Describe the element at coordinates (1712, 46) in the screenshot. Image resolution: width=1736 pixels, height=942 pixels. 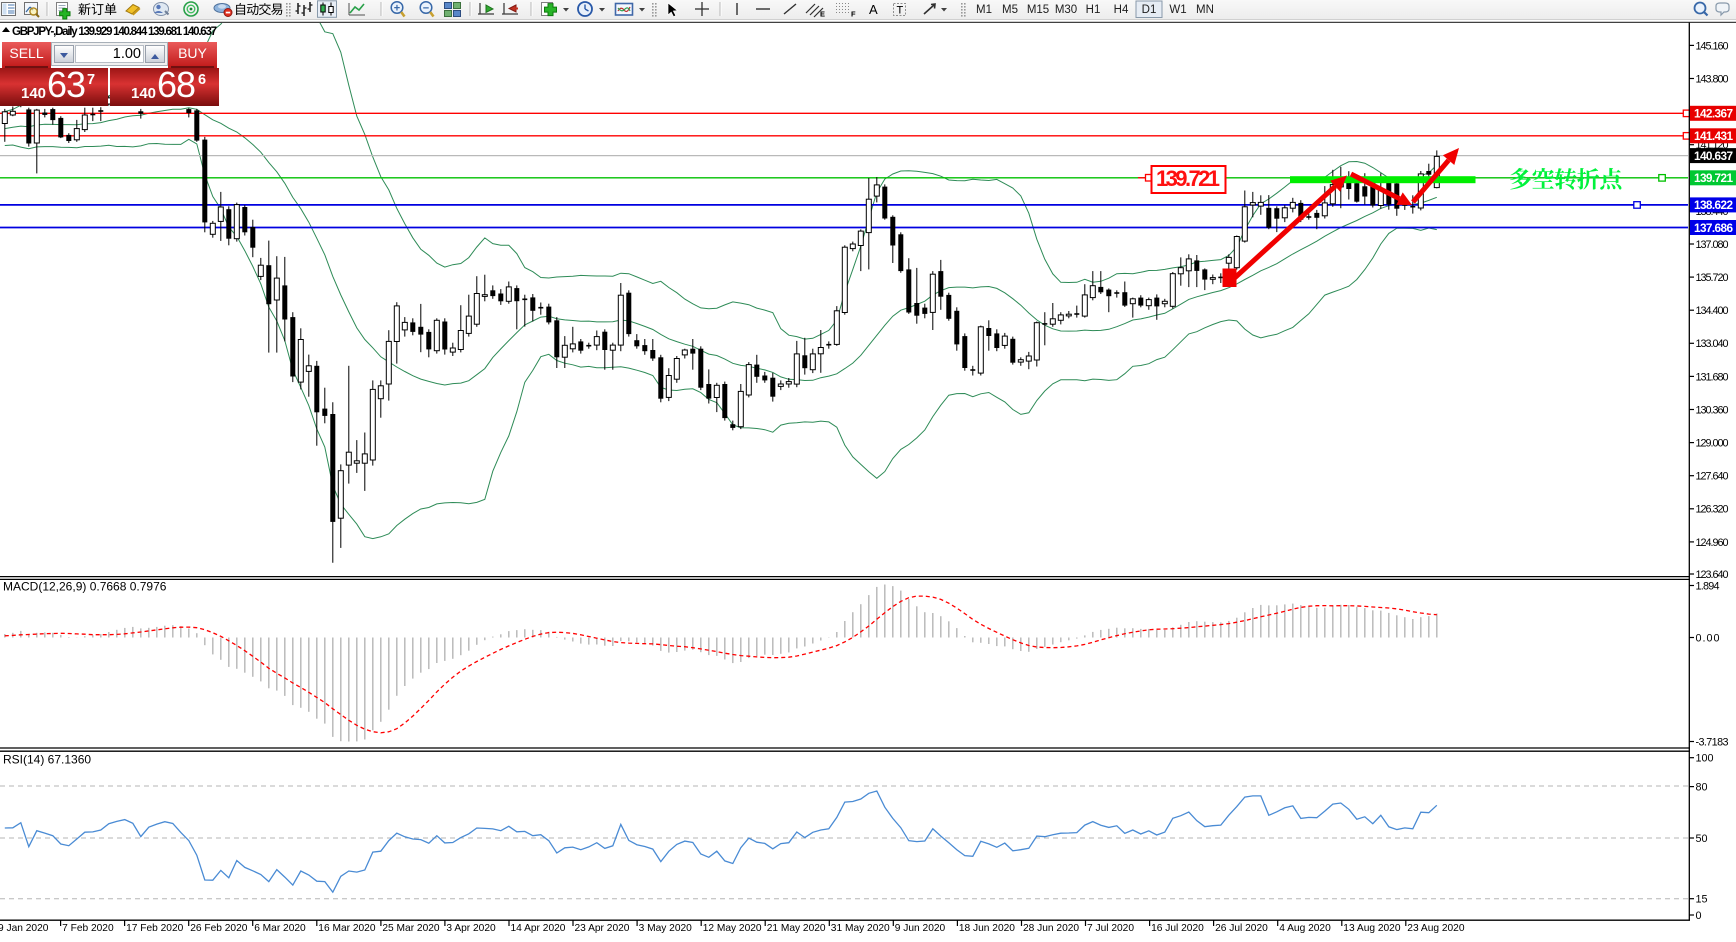
I see `svg-text: 145.160` at that location.